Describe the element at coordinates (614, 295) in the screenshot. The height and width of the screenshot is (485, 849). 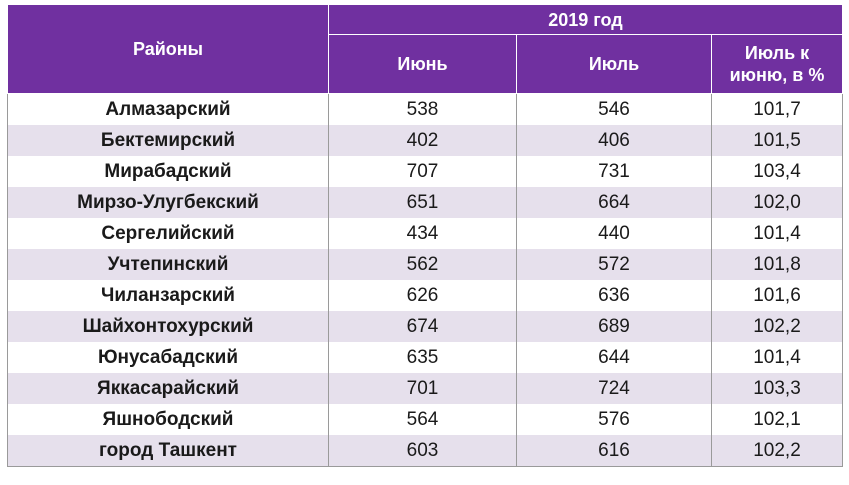
I see `july-value: 636` at that location.